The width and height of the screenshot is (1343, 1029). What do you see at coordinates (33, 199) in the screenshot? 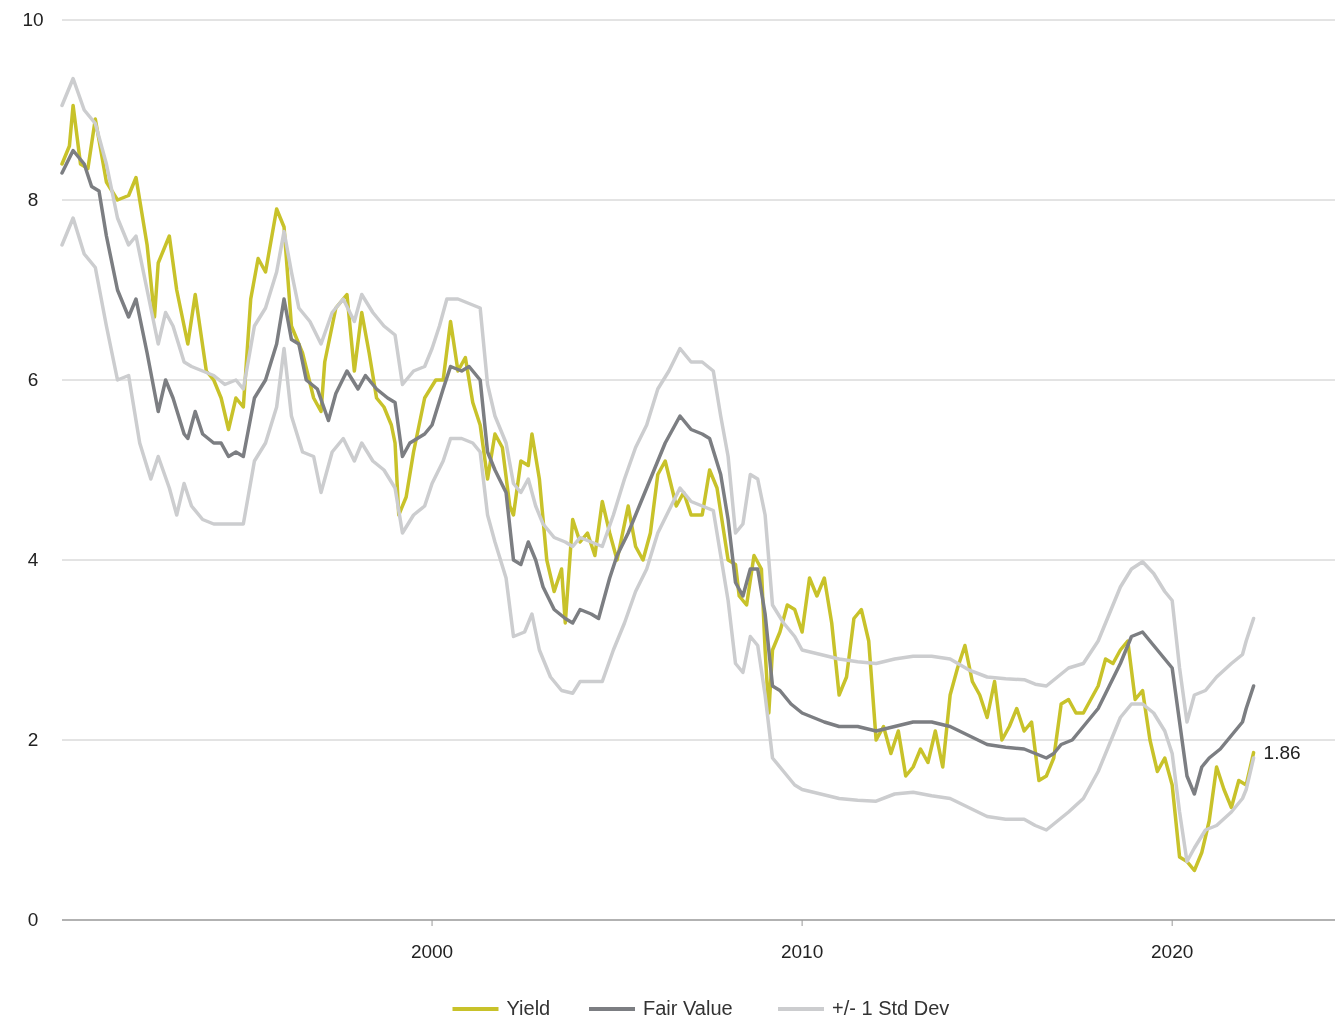
I see `y-tick-label: 8` at bounding box center [33, 199].